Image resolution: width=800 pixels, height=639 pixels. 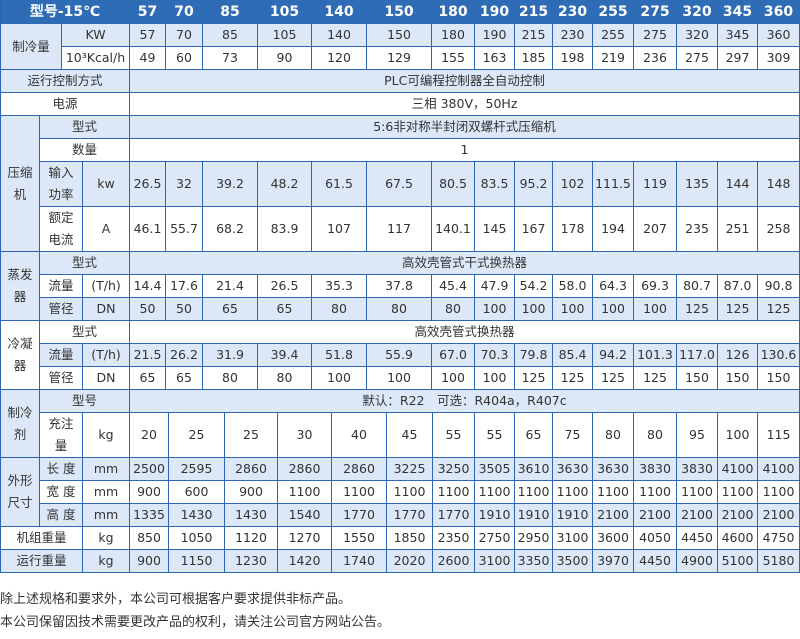 I want to click on condenser-label: 冷凝器, so click(x=20, y=355).